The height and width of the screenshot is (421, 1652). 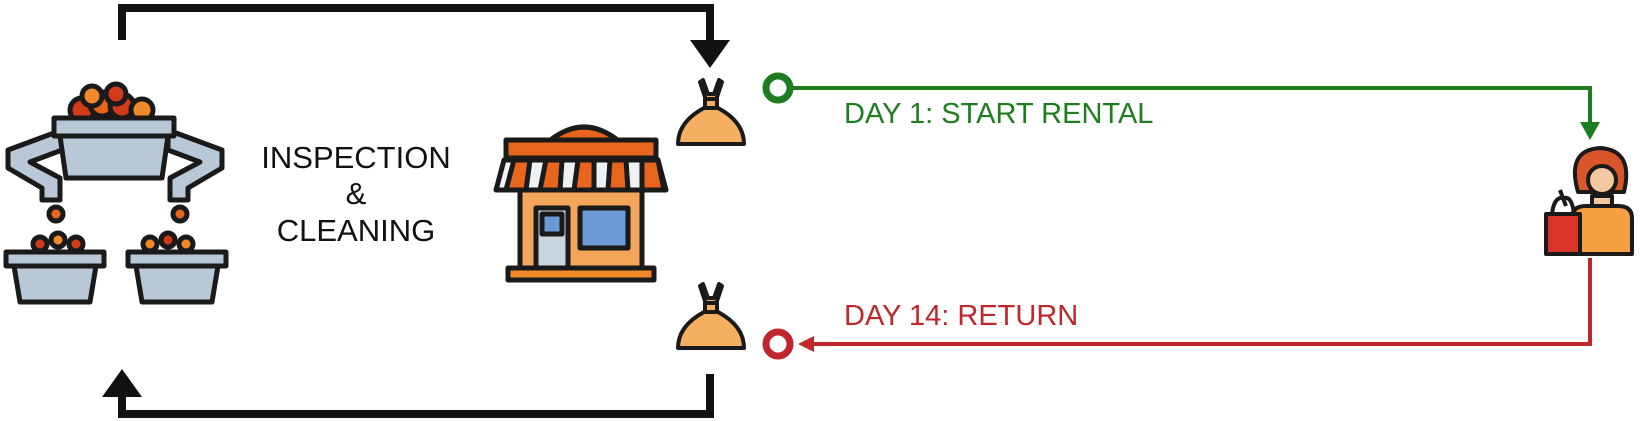 What do you see at coordinates (355, 157) in the screenshot?
I see `process-label-line-1: INSPECTION` at bounding box center [355, 157].